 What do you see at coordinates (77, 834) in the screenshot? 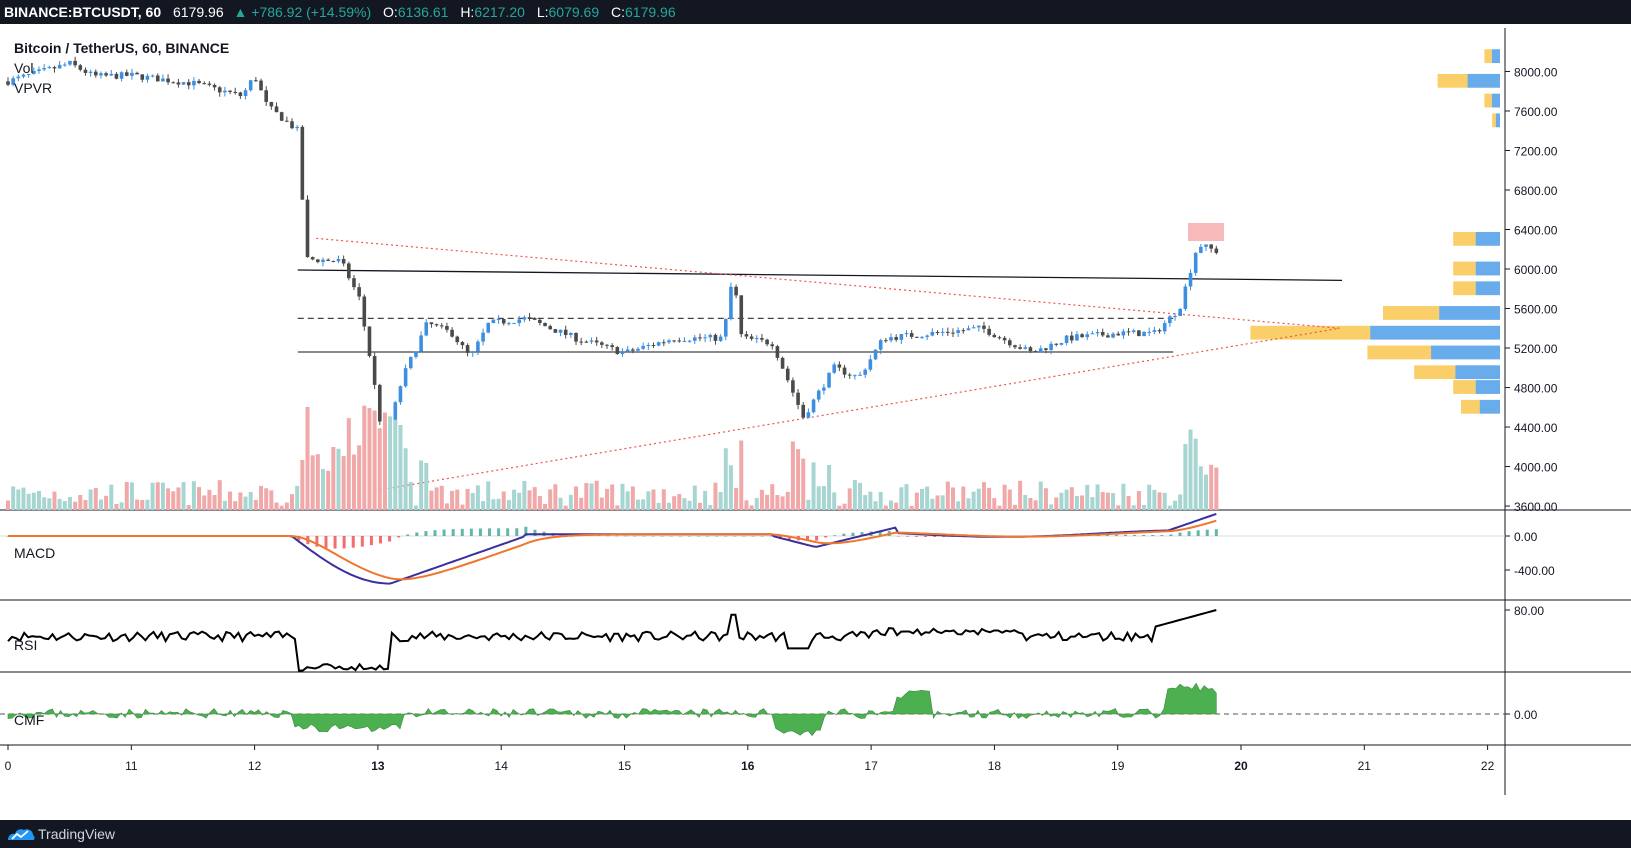
I see `tradingview-brand: TradingView` at bounding box center [77, 834].